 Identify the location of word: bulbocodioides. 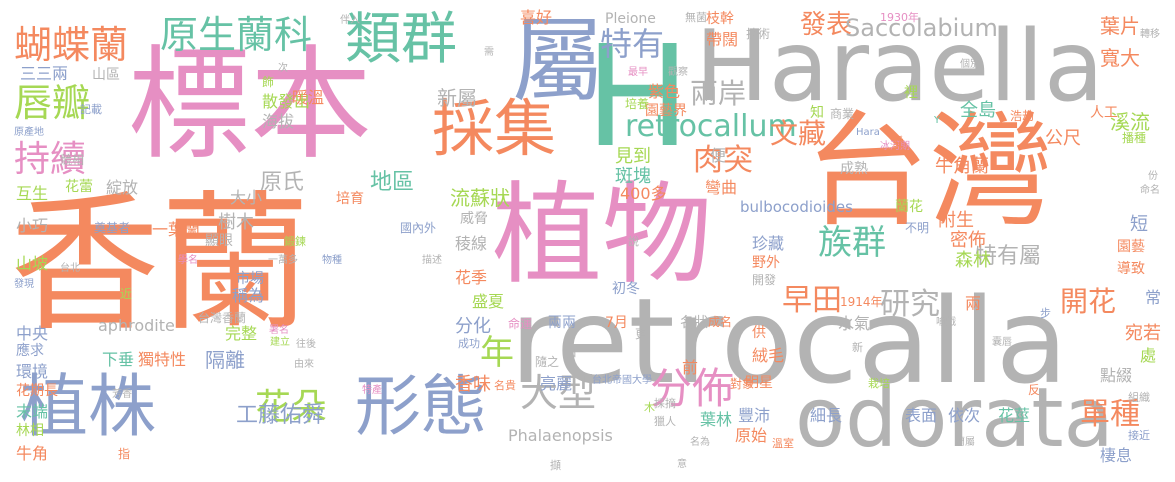
(796, 207).